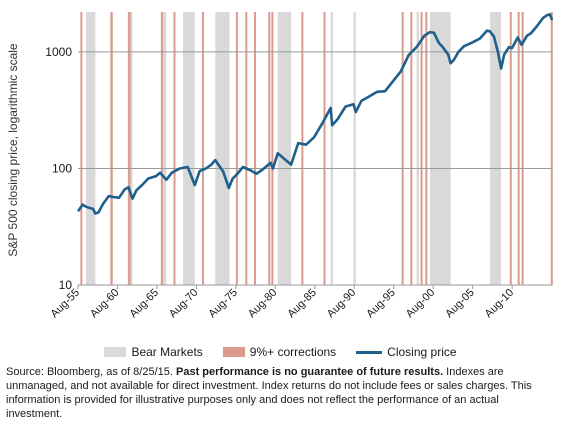 This screenshot has width=561, height=424. I want to click on legend-item-bear-markets: Bear Markets, so click(153, 352).